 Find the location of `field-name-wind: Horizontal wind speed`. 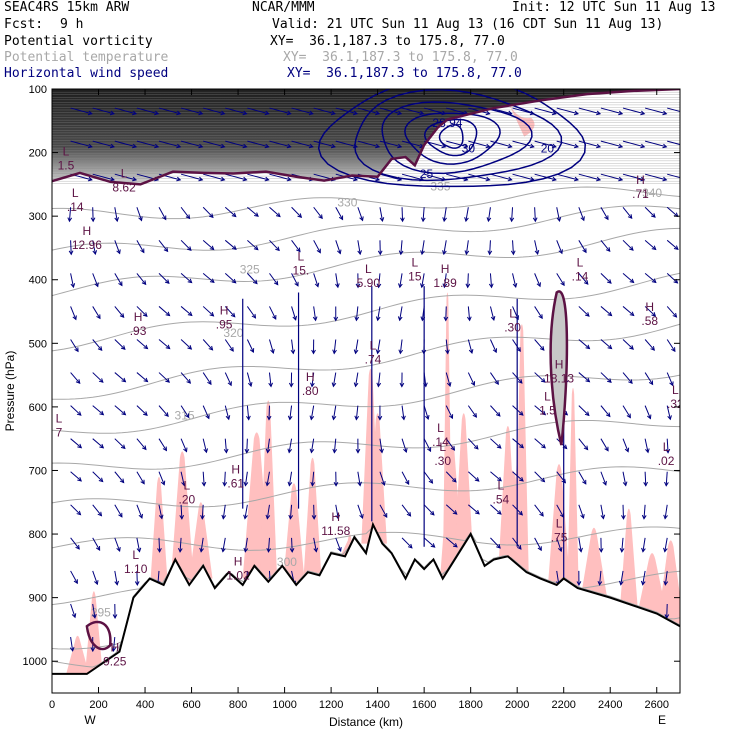

field-name-wind: Horizontal wind speed is located at coordinates (86, 73).